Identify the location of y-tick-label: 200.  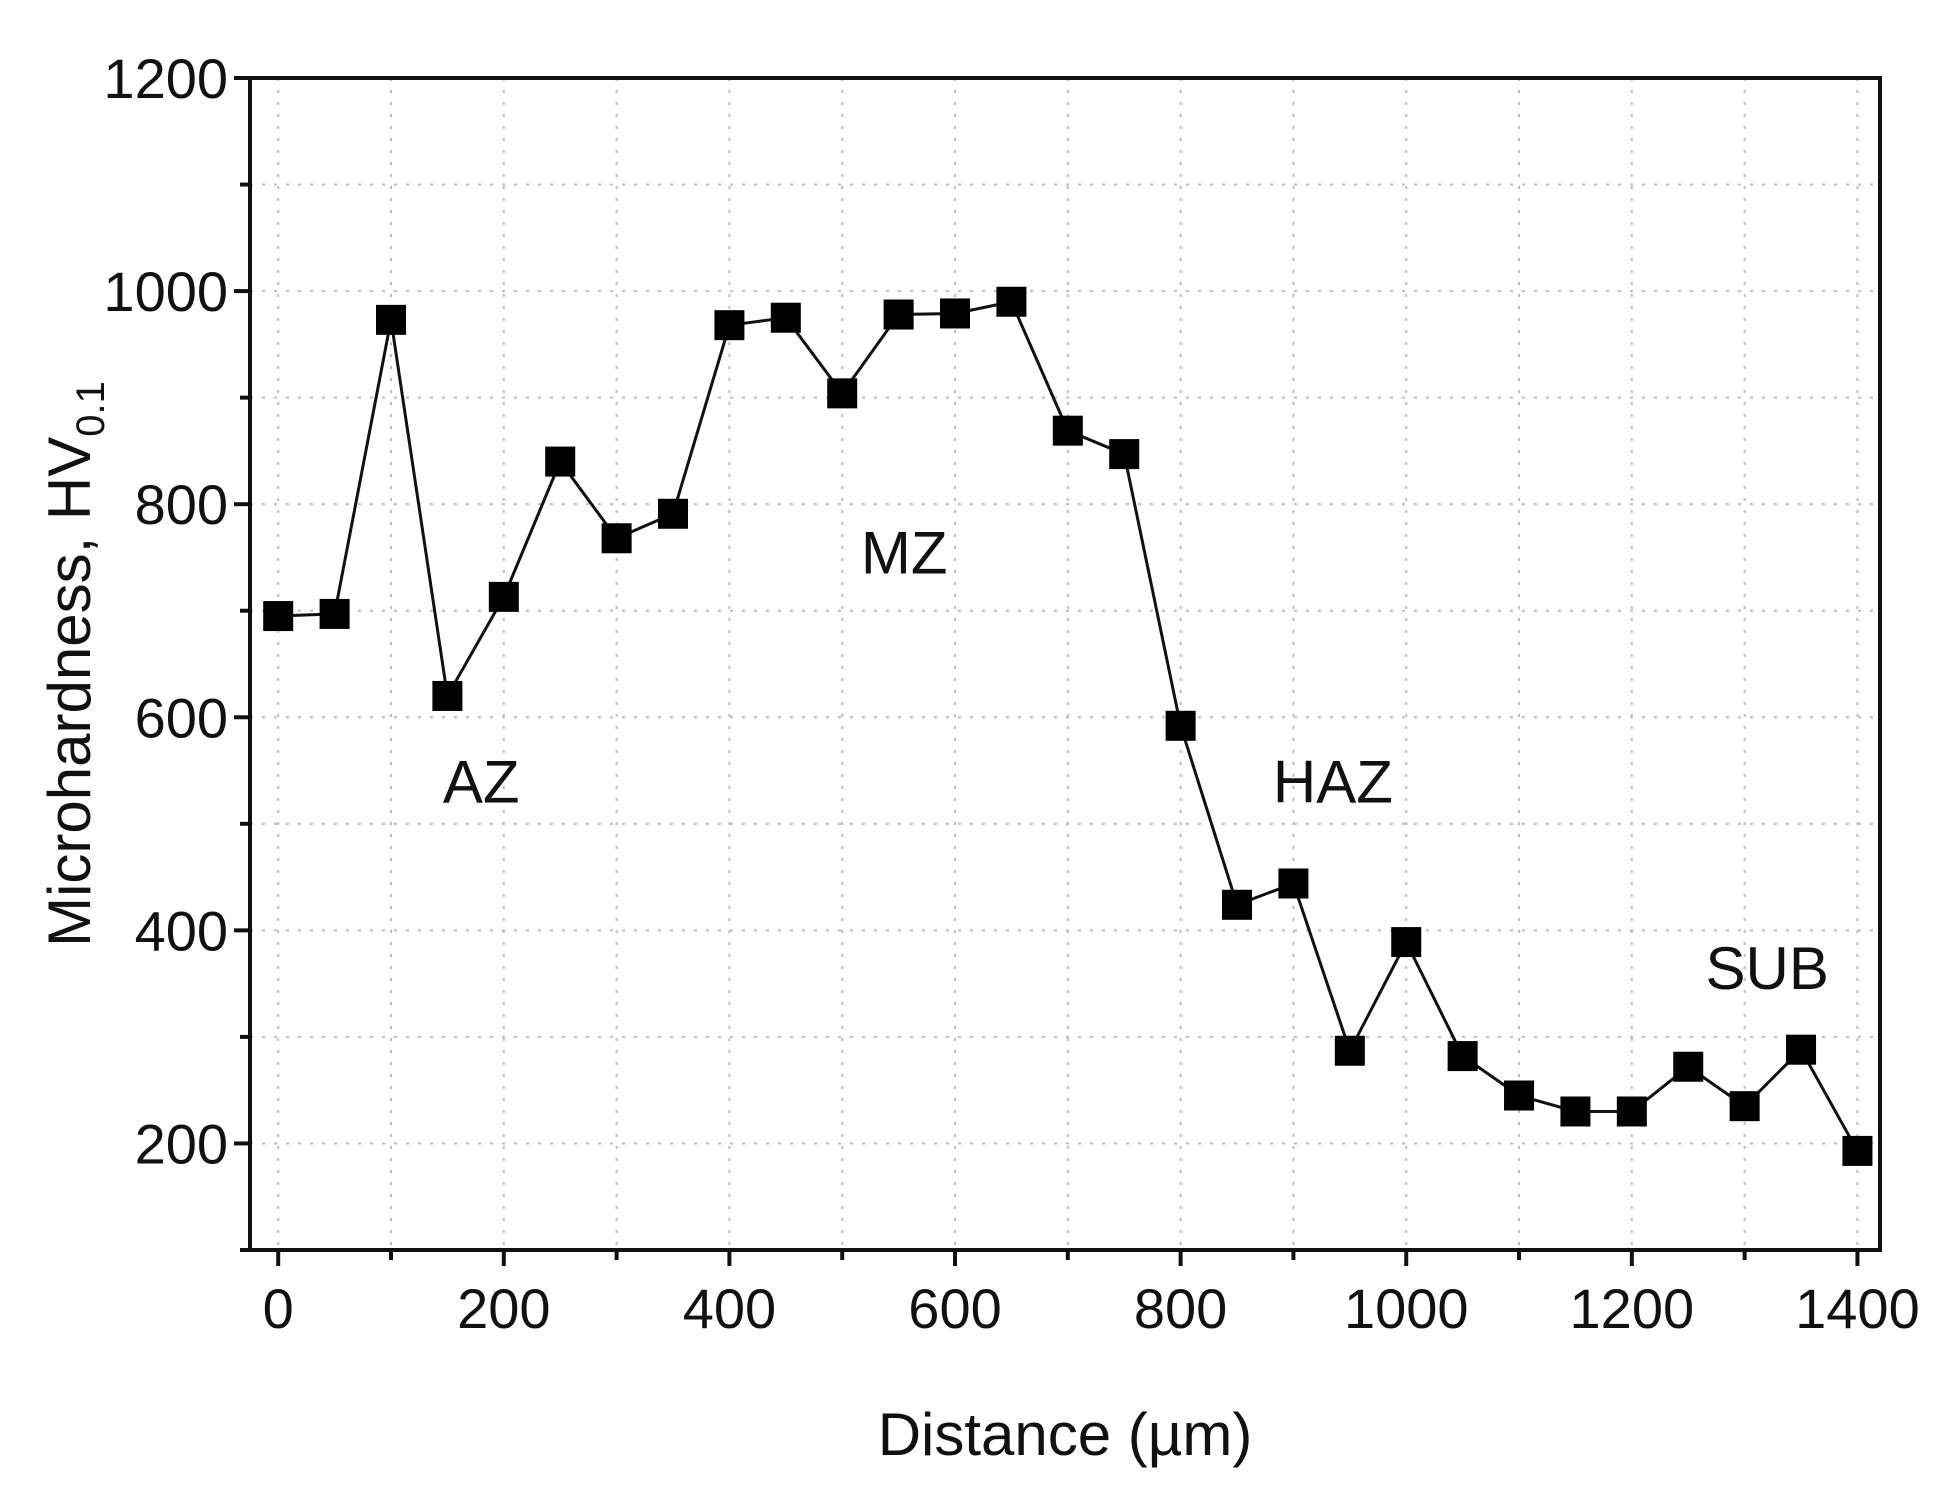
(181, 1143).